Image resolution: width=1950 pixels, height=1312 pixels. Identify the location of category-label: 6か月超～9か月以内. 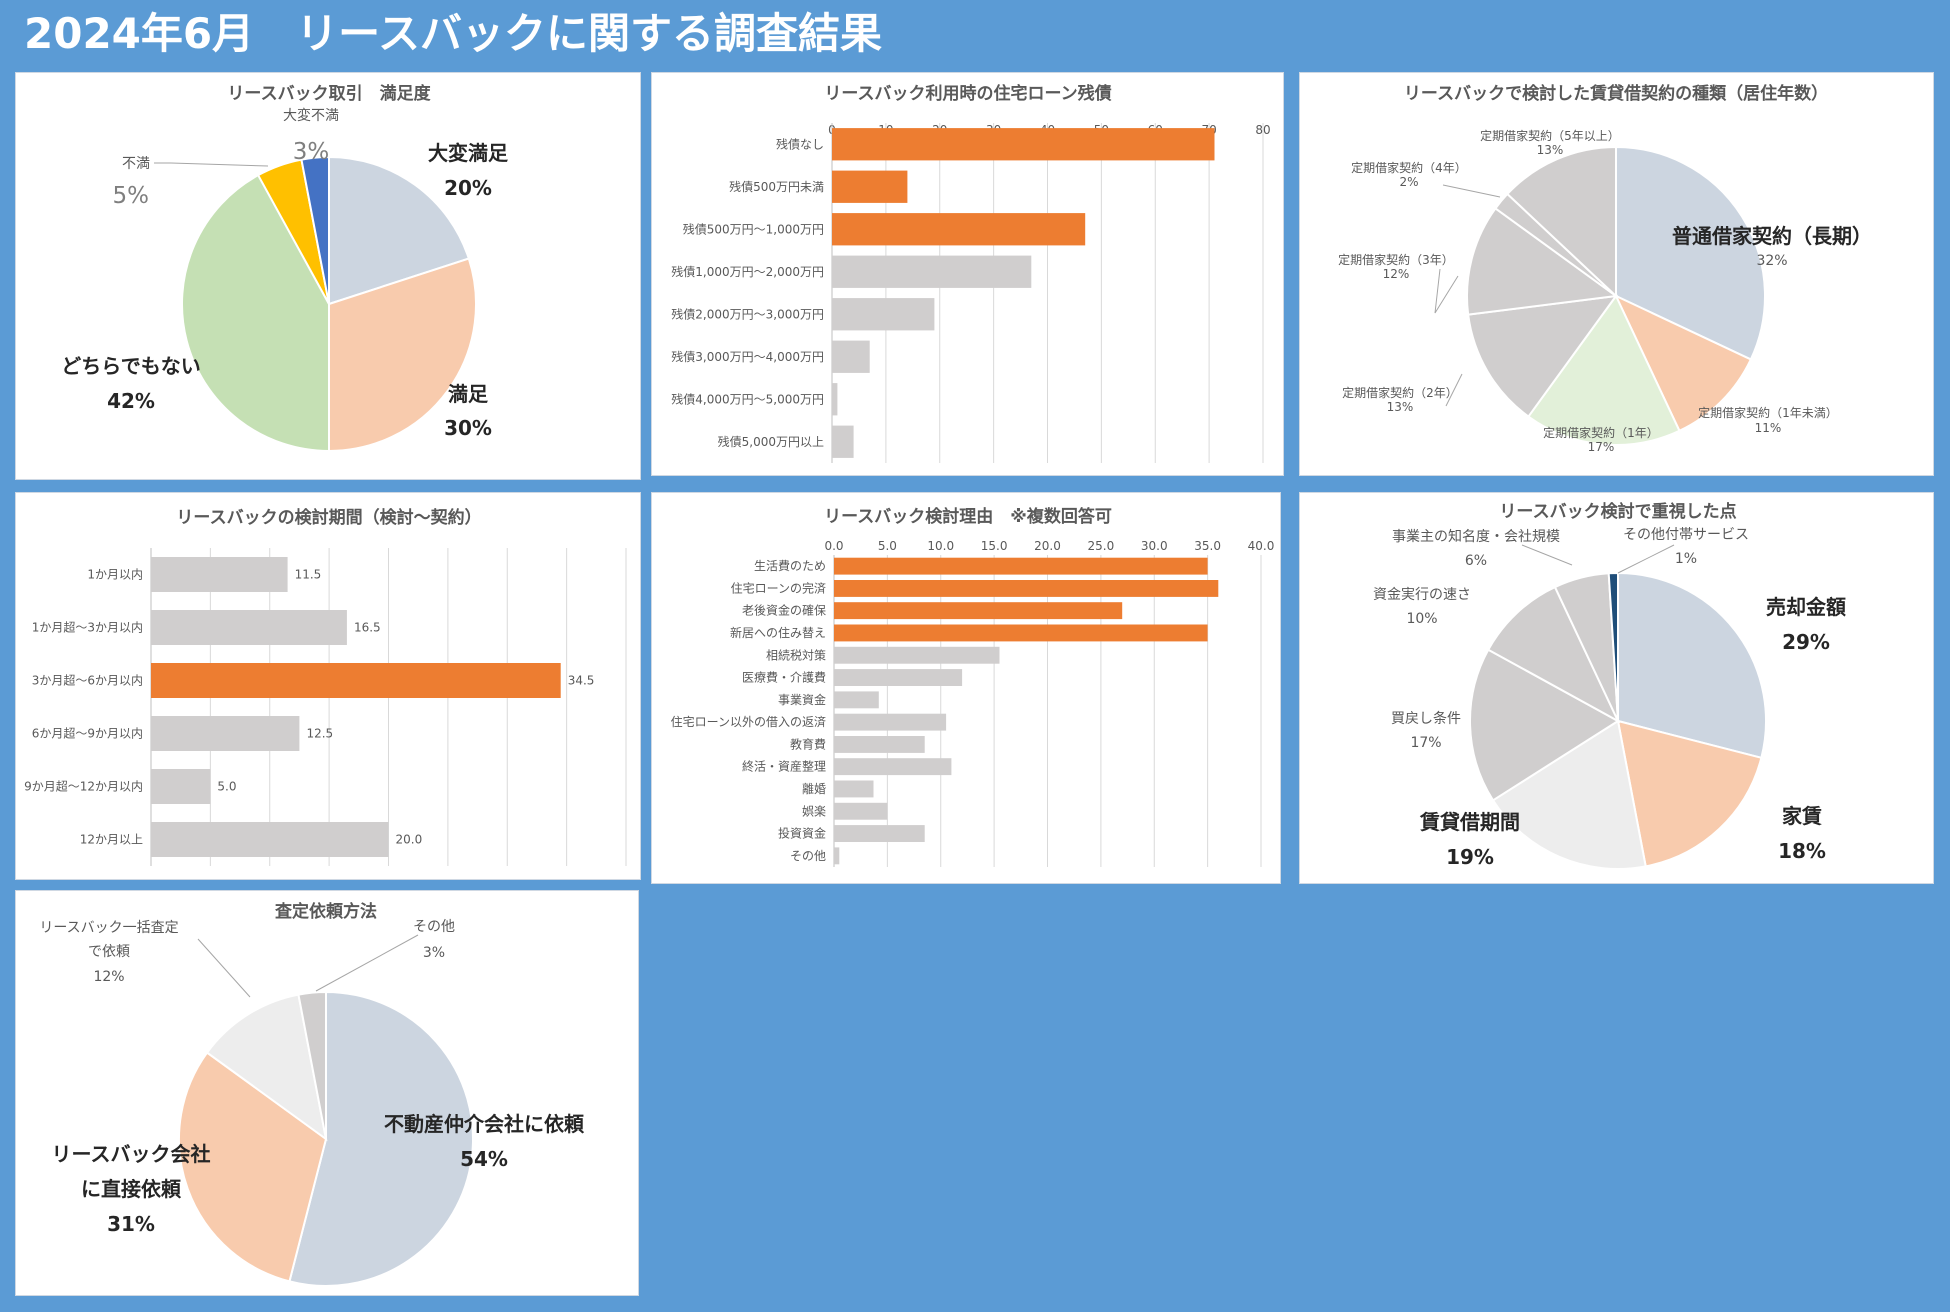
(87, 733).